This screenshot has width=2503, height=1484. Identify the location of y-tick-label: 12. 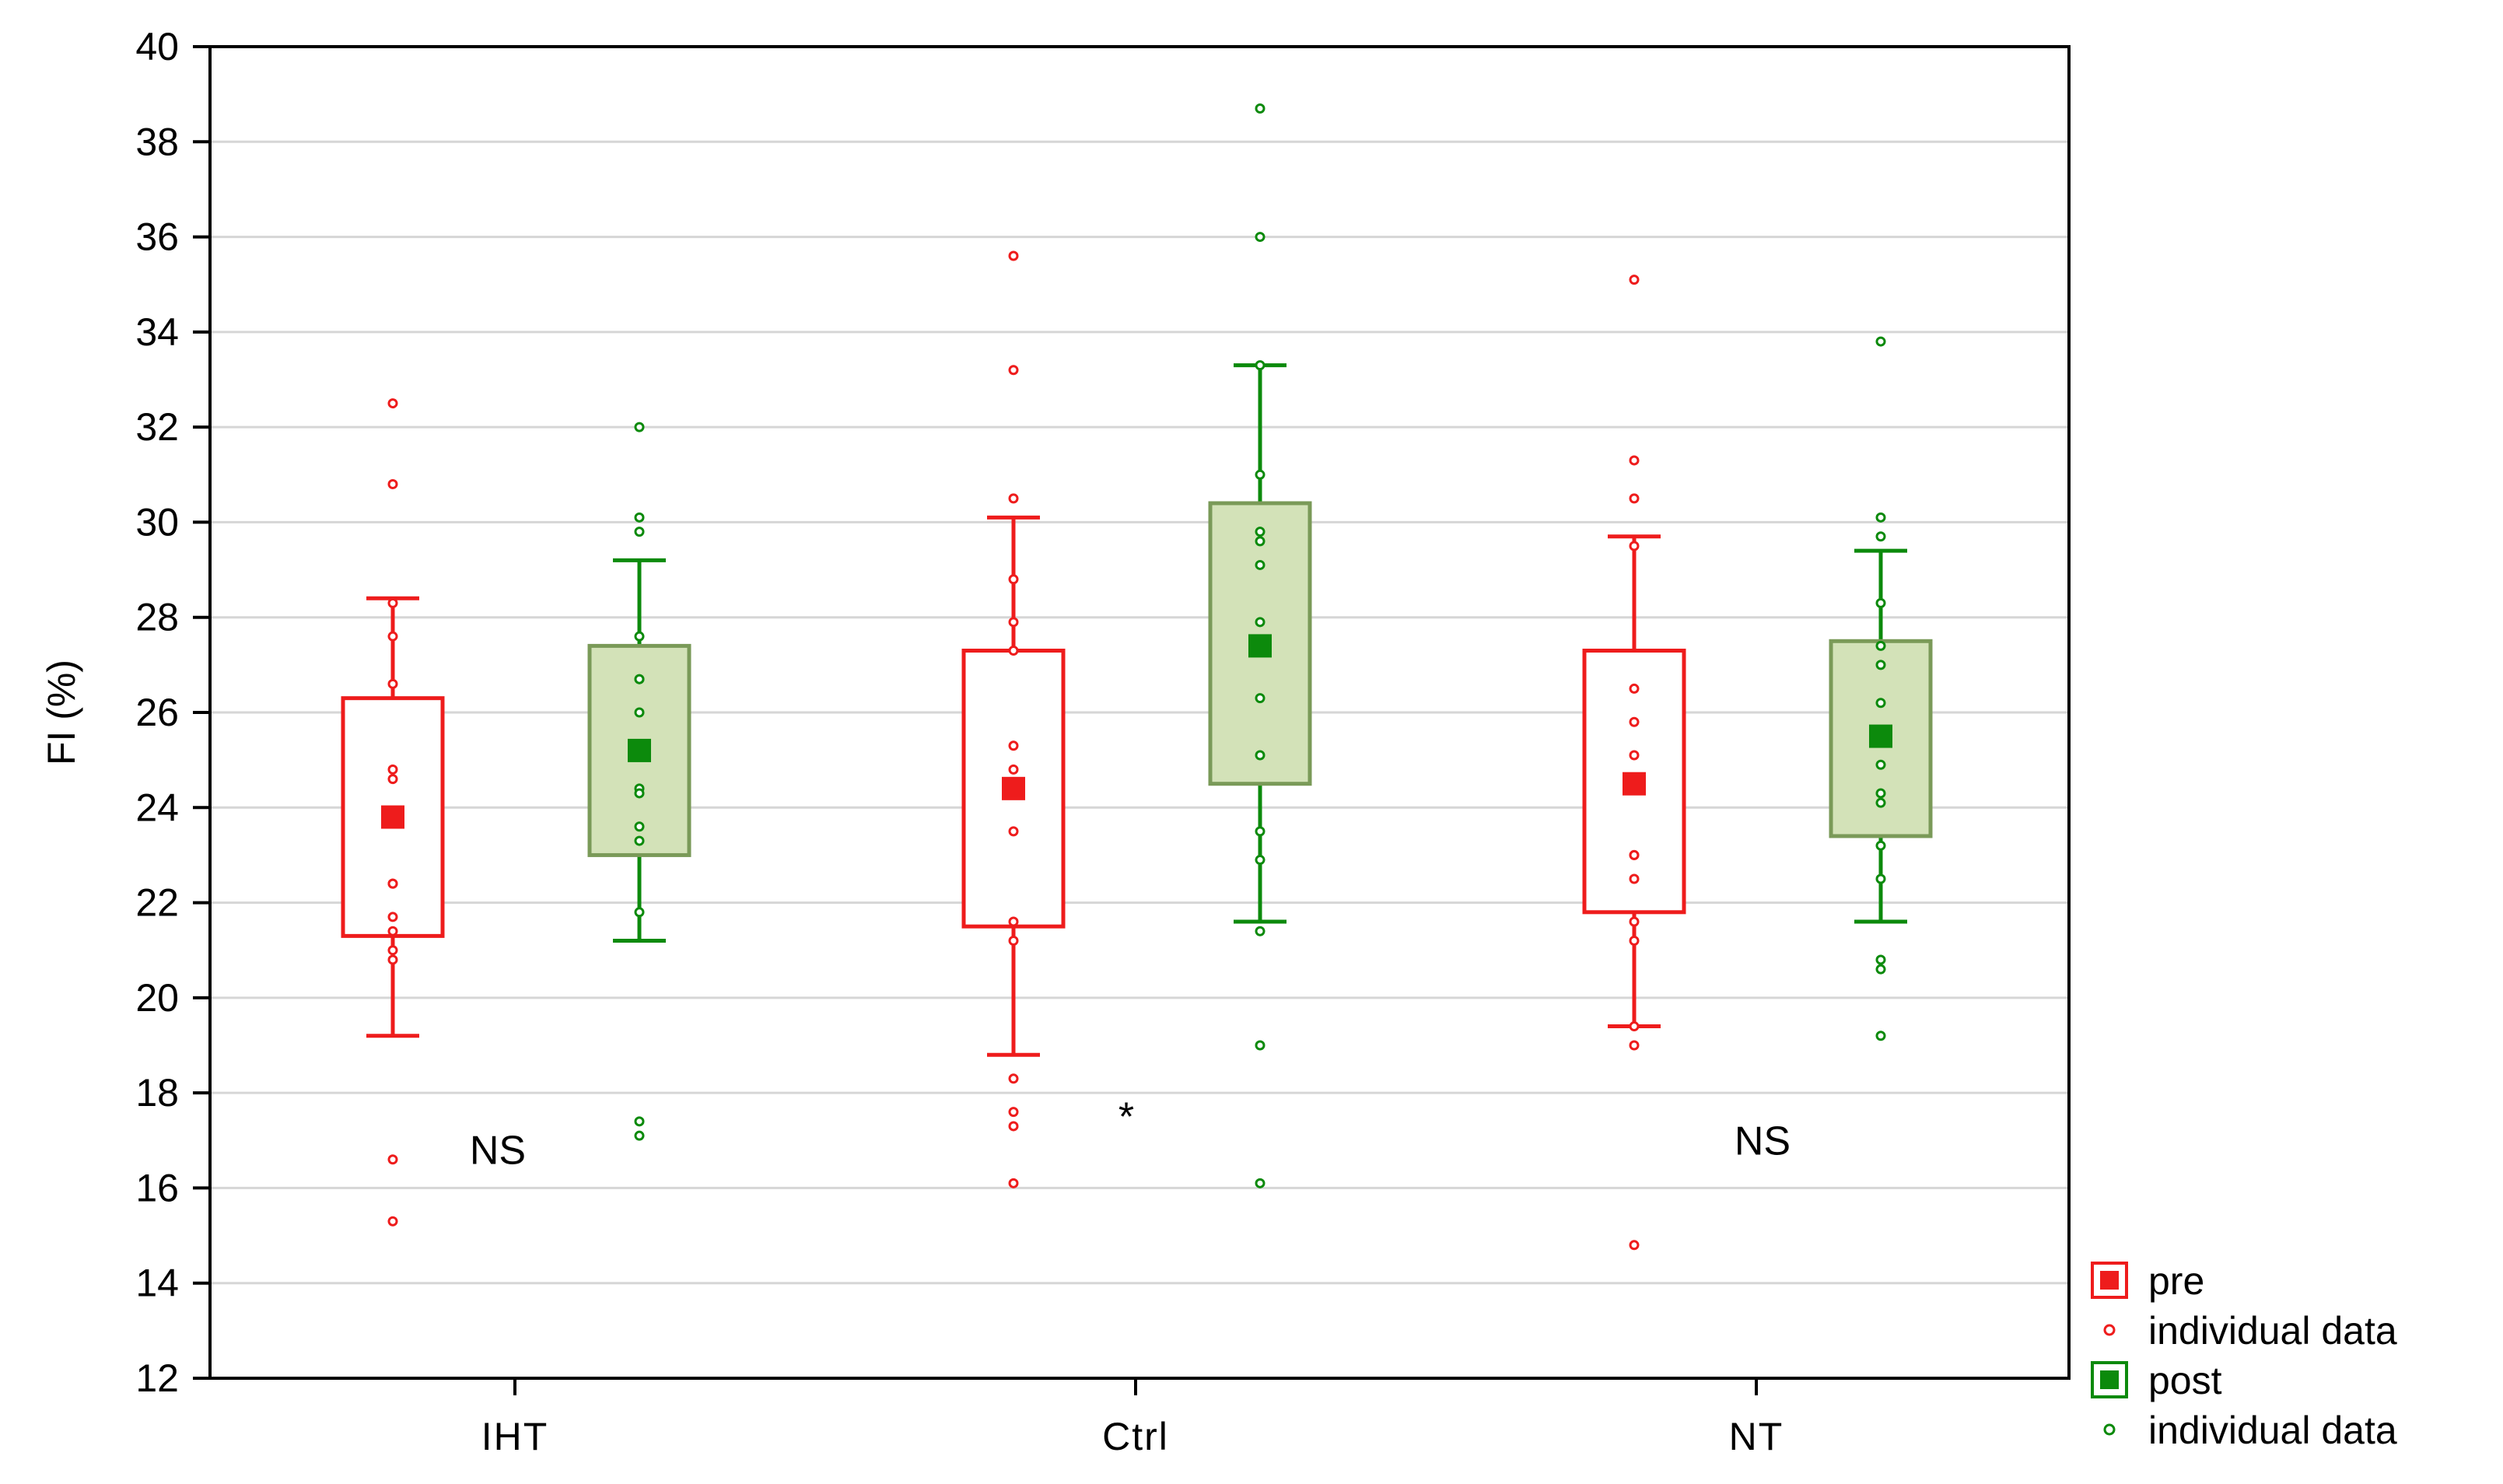
(157, 1378).